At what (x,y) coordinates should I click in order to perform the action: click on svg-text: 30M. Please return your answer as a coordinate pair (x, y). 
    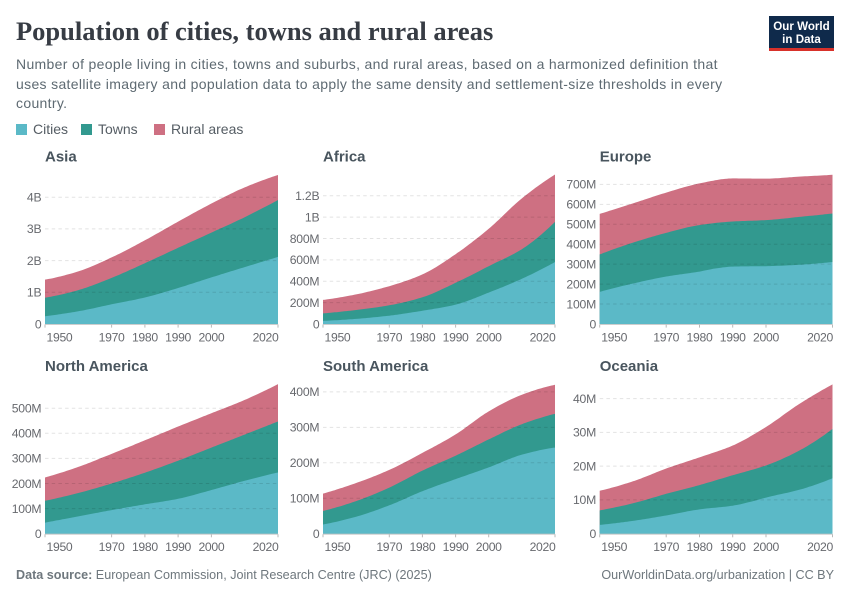
    Looking at the image, I should click on (584, 433).